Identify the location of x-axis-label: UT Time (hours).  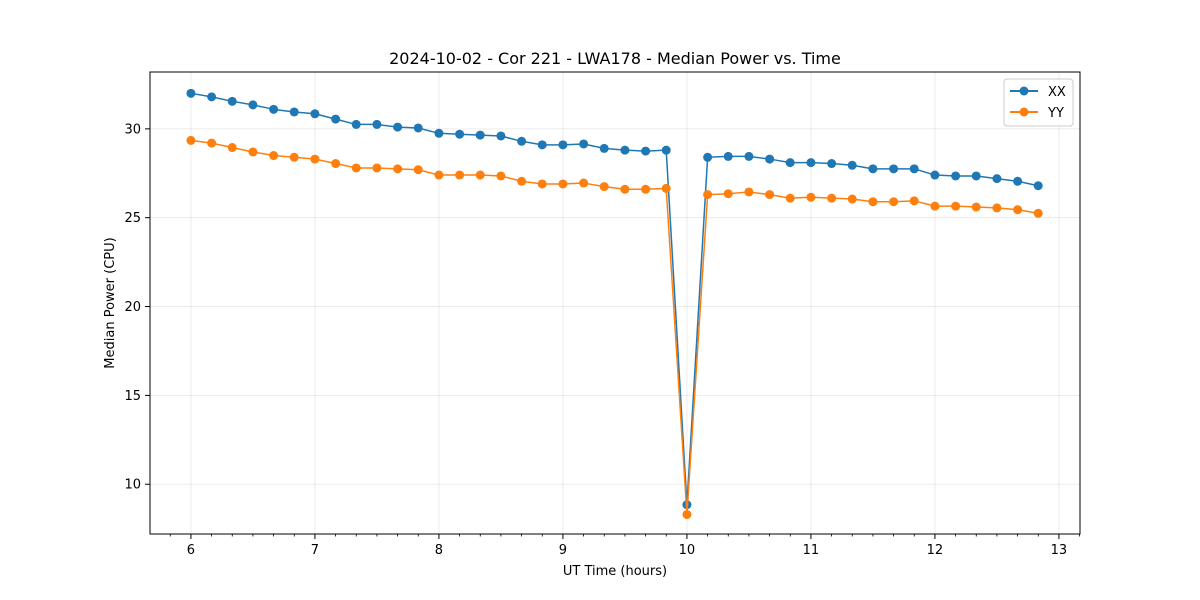
(615, 571).